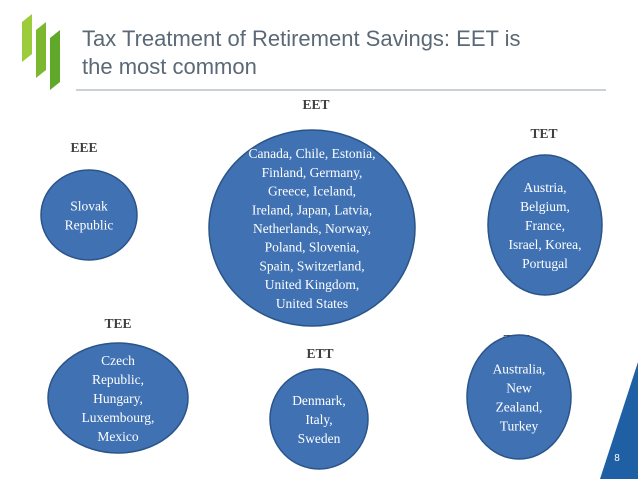 This screenshot has height=479, width=638. I want to click on group-label: EET, so click(315, 104).